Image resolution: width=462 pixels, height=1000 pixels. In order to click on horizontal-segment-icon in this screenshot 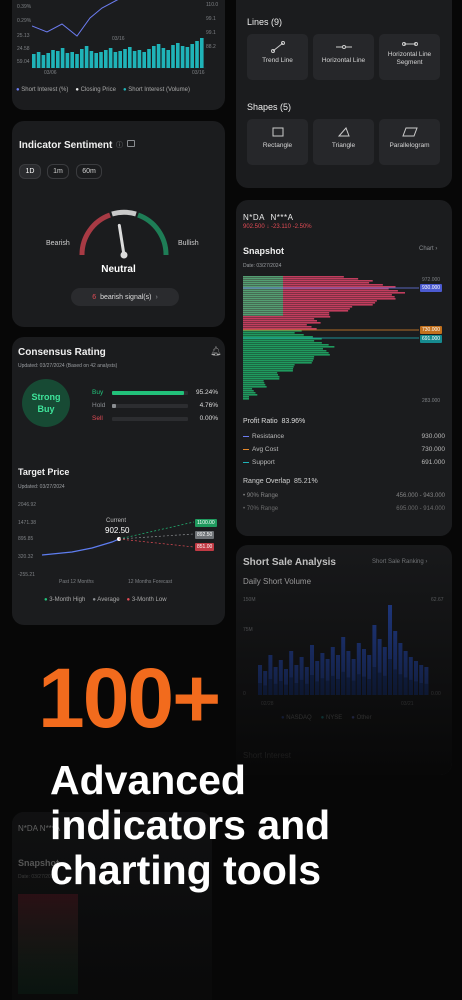, I will do `click(409, 44)`.